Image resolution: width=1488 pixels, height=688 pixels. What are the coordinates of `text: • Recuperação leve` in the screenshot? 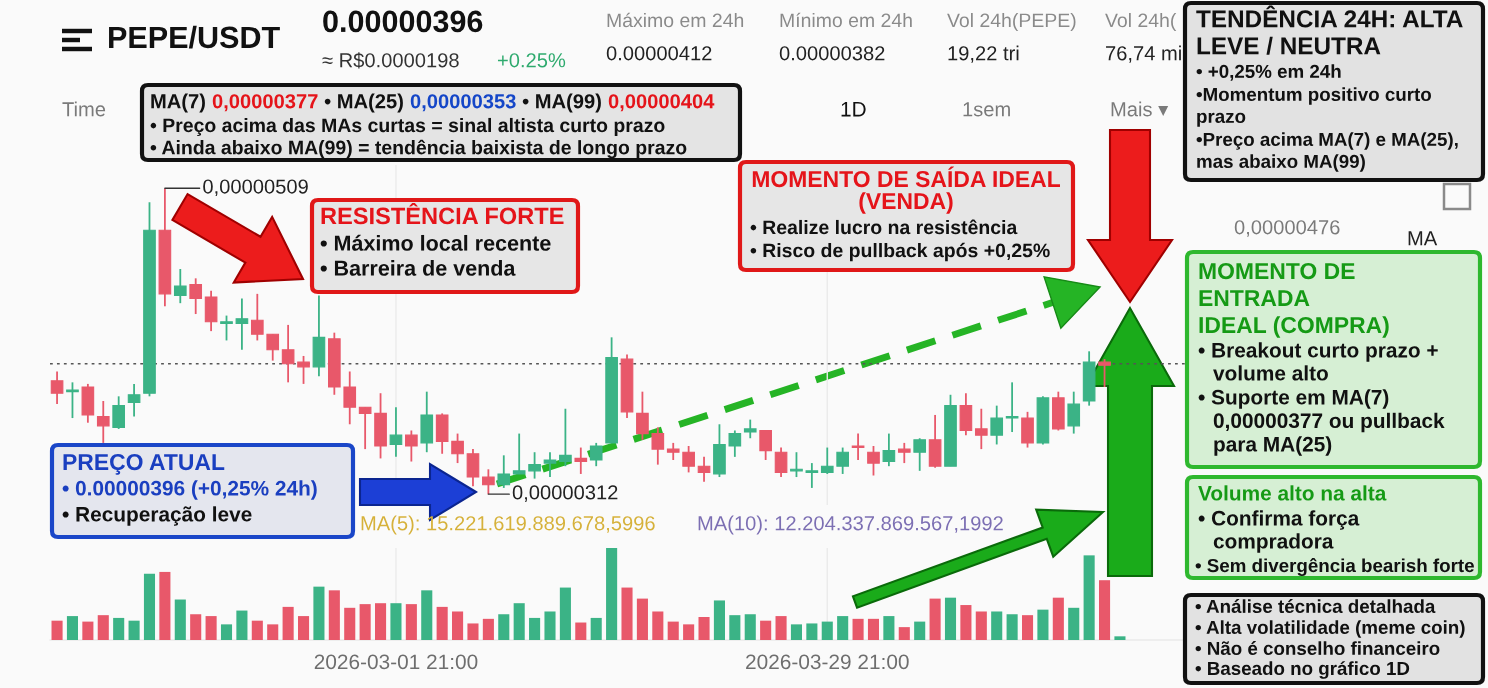 It's located at (157, 516).